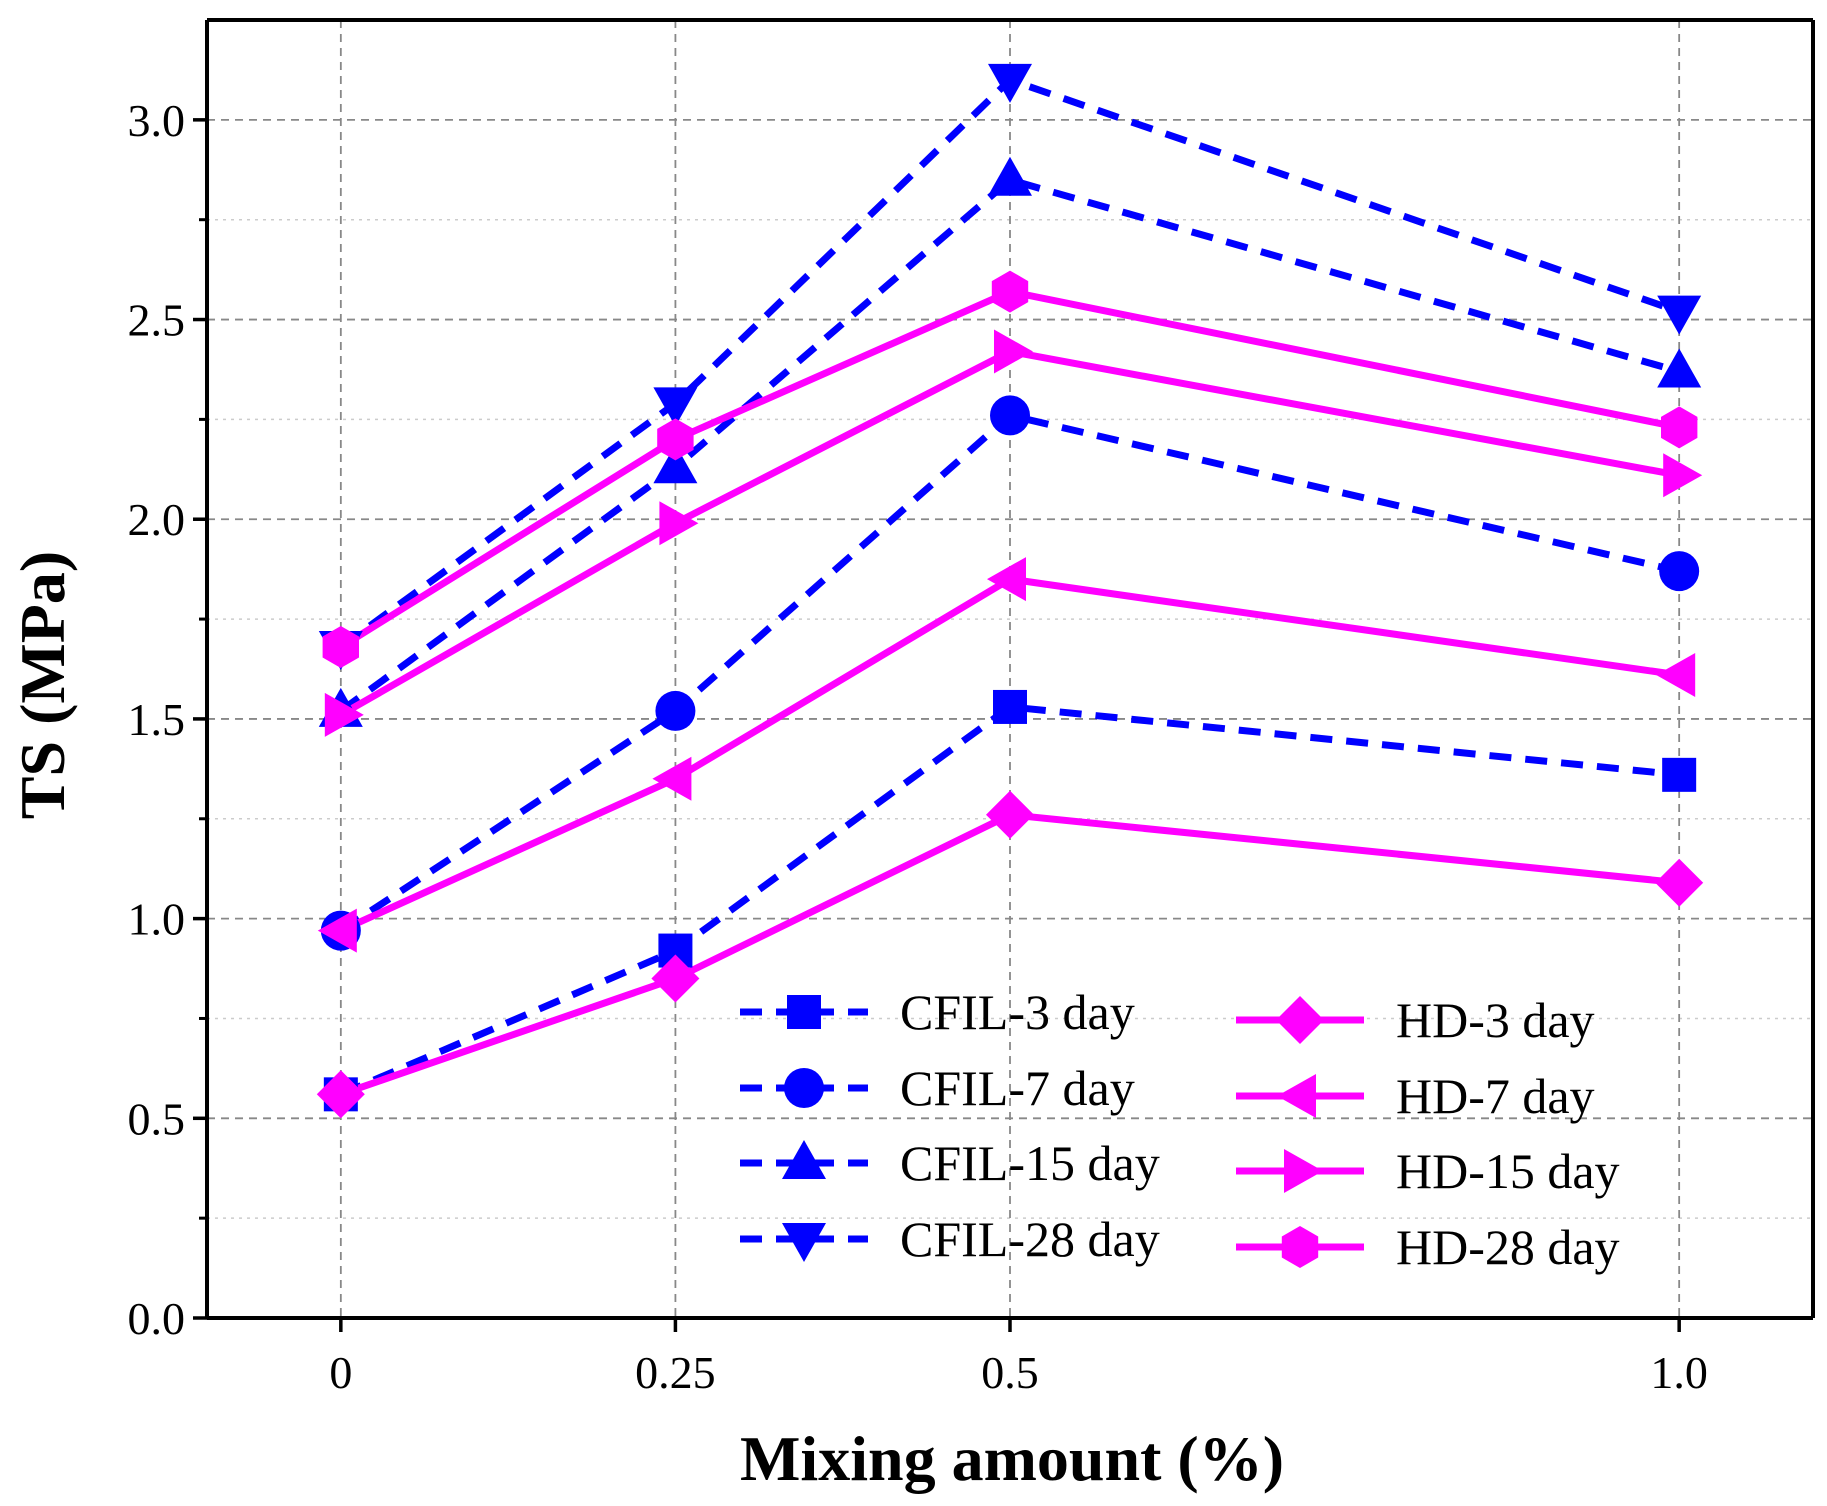 The height and width of the screenshot is (1506, 1827). I want to click on legend-label-hd-28-day: HD-28 day, so click(1508, 1247).